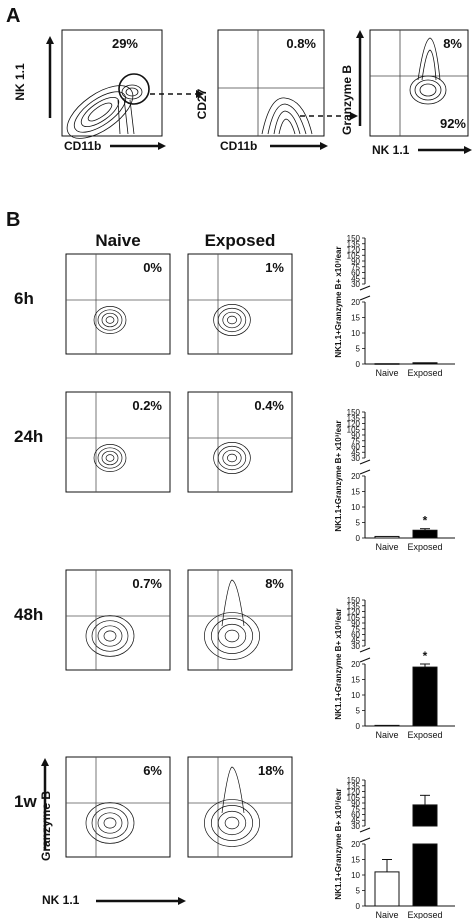  What do you see at coordinates (24, 298) in the screenshot?
I see `timepoint-label: 6h` at bounding box center [24, 298].